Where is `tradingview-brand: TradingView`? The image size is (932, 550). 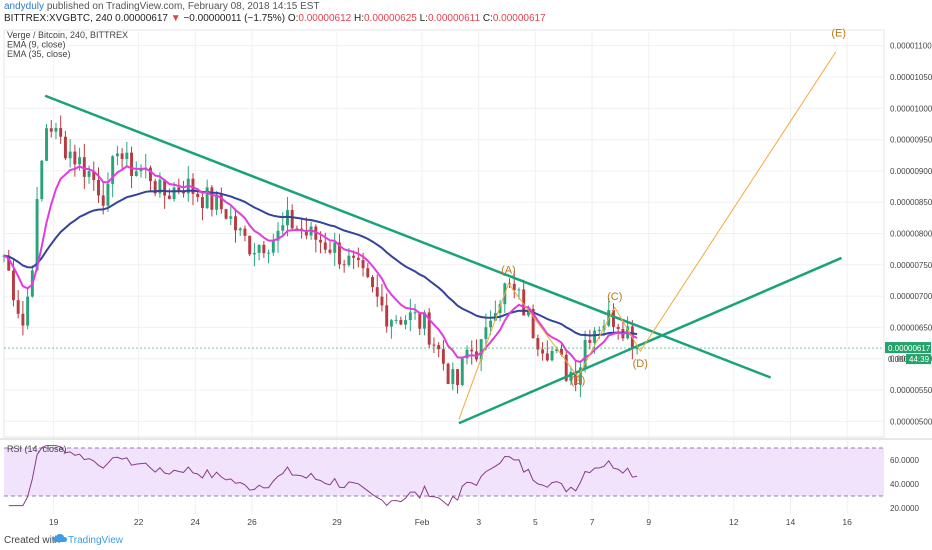 tradingview-brand: TradingView is located at coordinates (96, 540).